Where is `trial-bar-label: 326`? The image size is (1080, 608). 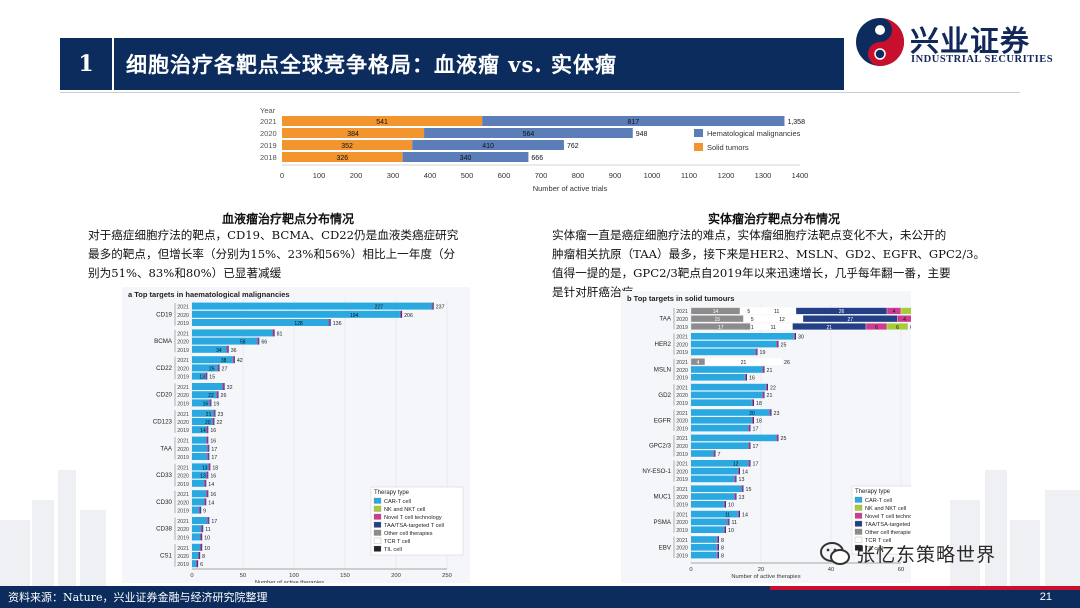
trial-bar-label: 326 is located at coordinates (342, 158).